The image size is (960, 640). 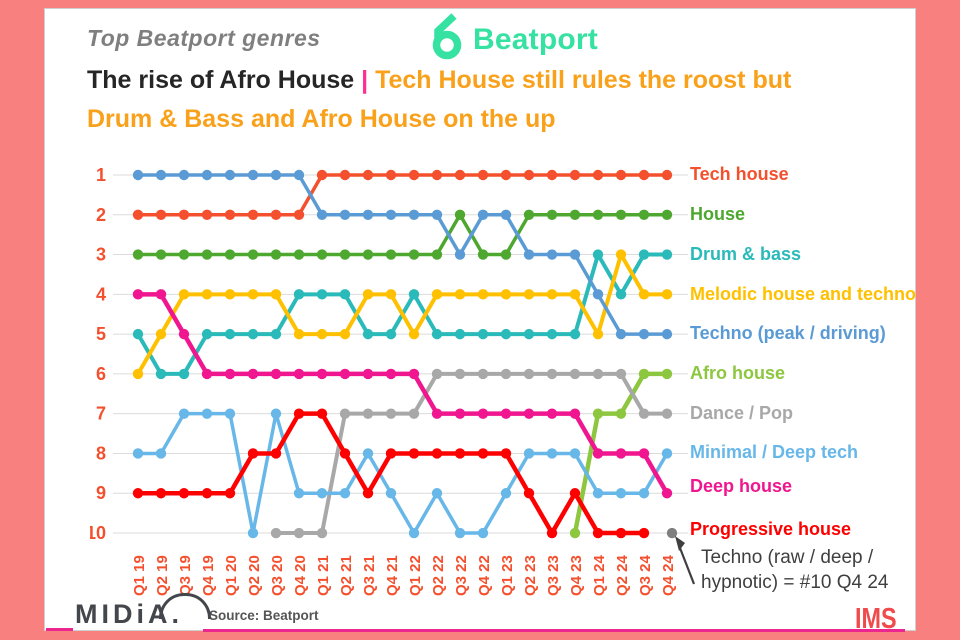 What do you see at coordinates (101, 255) in the screenshot?
I see `svg-text: 3` at bounding box center [101, 255].